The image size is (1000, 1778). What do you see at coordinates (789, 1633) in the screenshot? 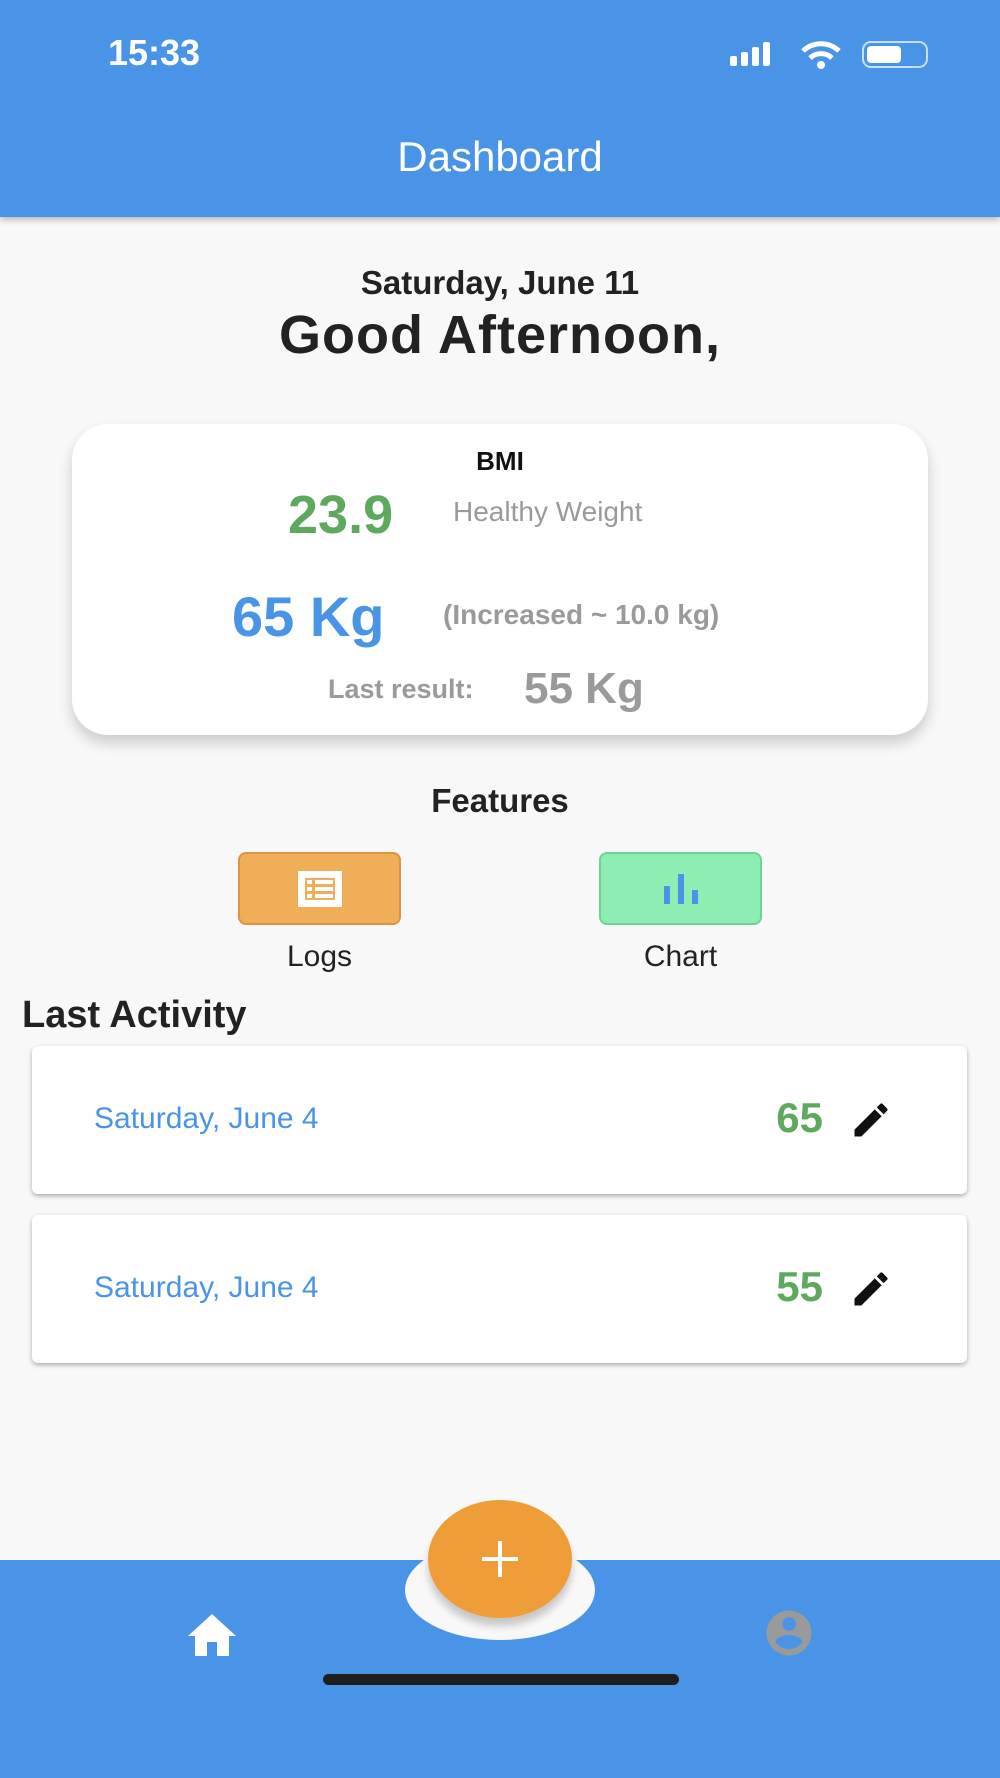
I see `account-circle-icon` at bounding box center [789, 1633].